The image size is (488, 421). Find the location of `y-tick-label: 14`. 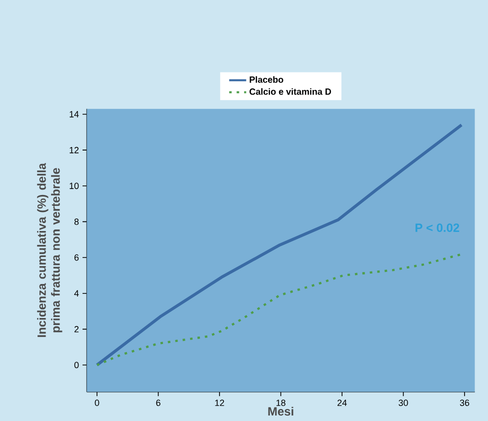

y-tick-label: 14 is located at coordinates (74, 114).